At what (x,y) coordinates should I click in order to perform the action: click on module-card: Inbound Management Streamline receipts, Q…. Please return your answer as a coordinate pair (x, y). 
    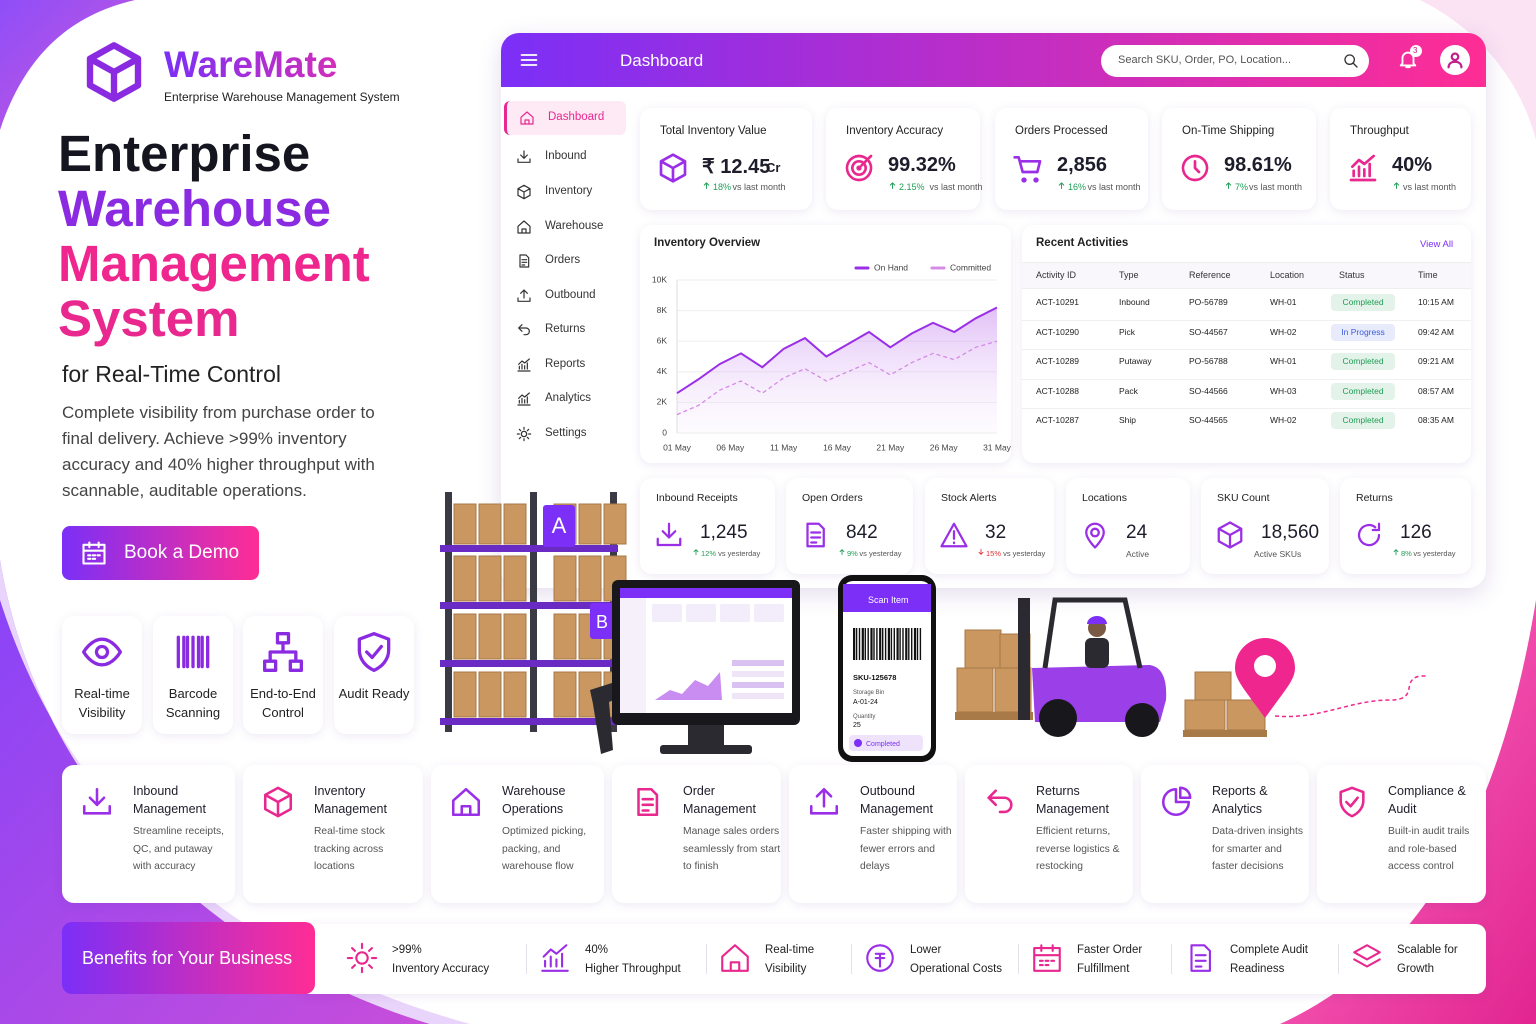
    Looking at the image, I should click on (148, 834).